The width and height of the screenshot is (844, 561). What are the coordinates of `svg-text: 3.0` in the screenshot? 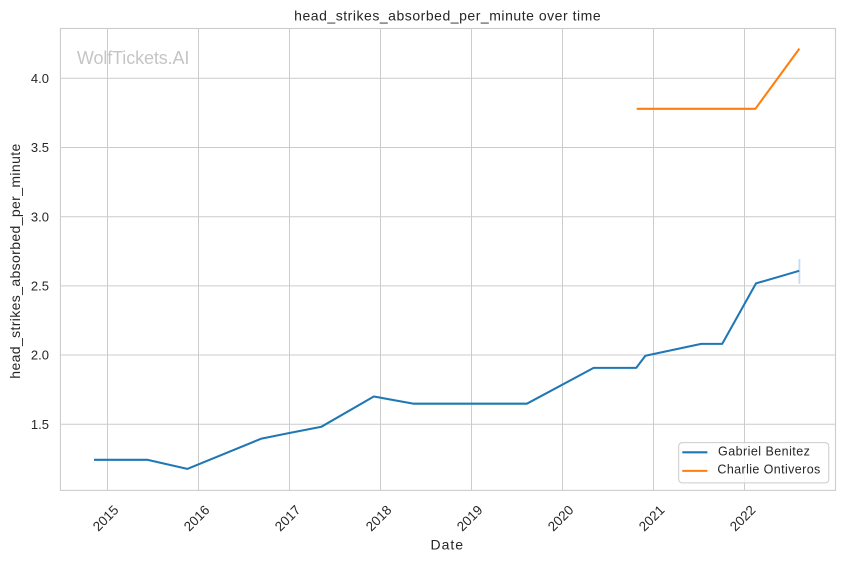 It's located at (40, 216).